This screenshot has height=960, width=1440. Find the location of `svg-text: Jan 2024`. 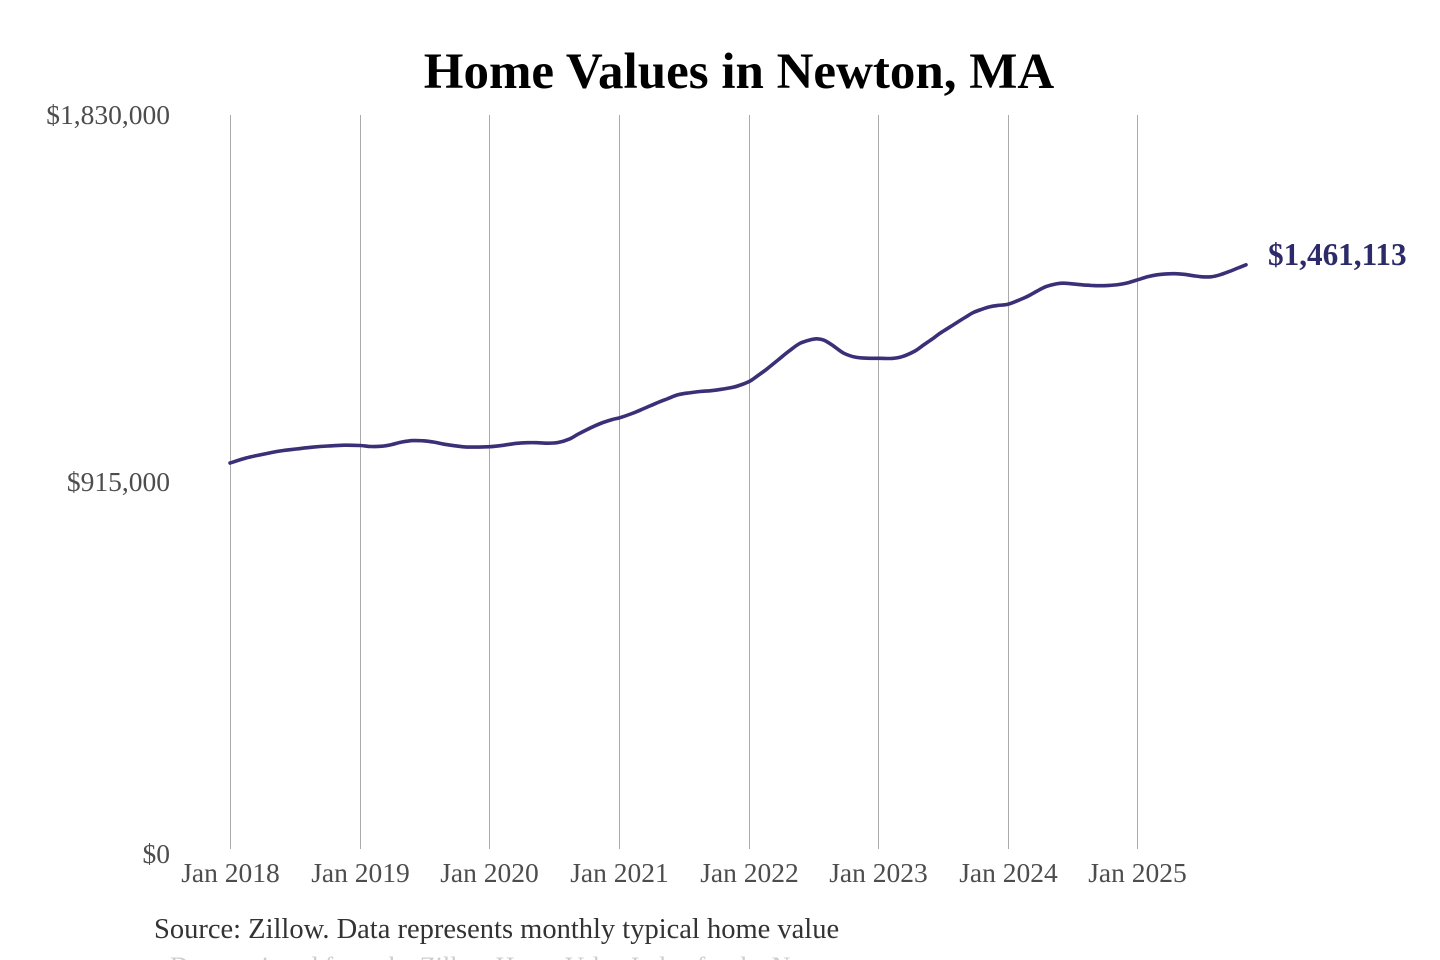

svg-text: Jan 2024 is located at coordinates (1008, 872).